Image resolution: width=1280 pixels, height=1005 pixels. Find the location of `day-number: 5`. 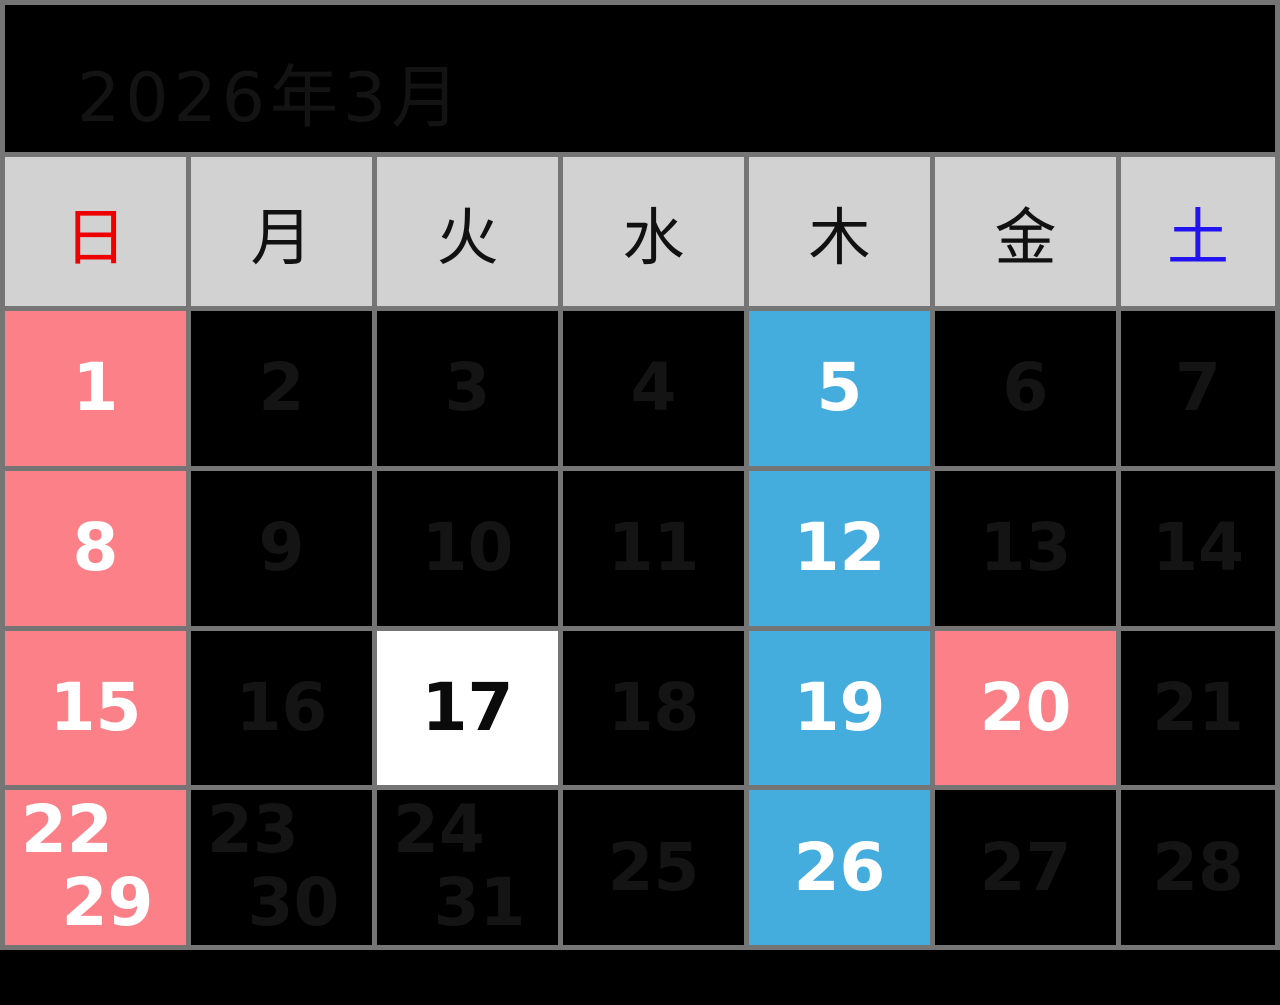

day-number: 5 is located at coordinates (839, 388).